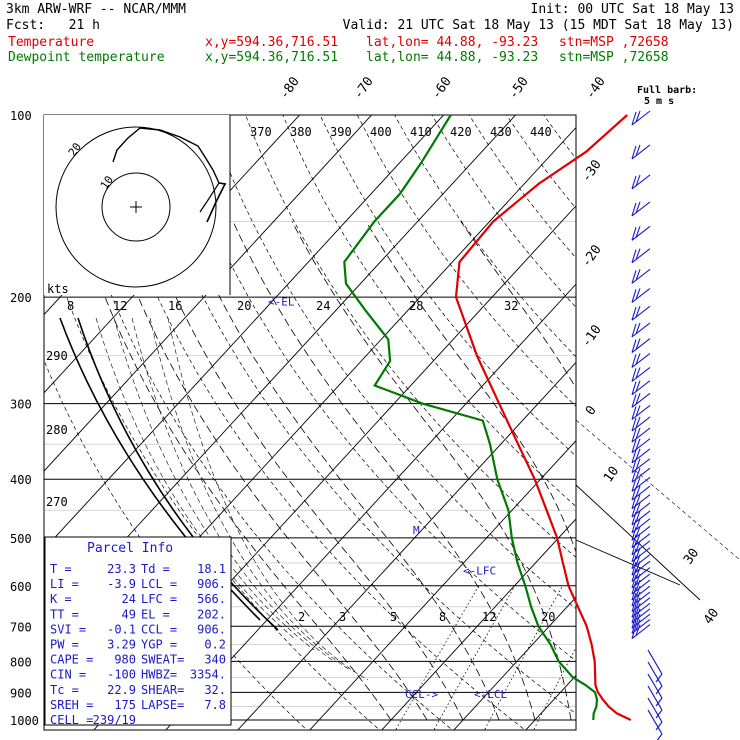  What do you see at coordinates (121, 645) in the screenshot?
I see `parcel-value: 3.29` at bounding box center [121, 645].